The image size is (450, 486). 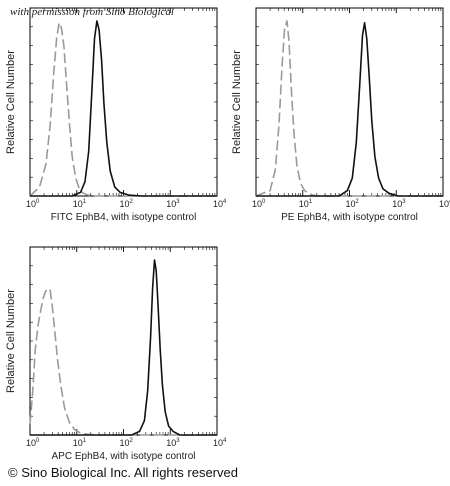 I want to click on histogram-isotype-line, so click(x=123, y=361).